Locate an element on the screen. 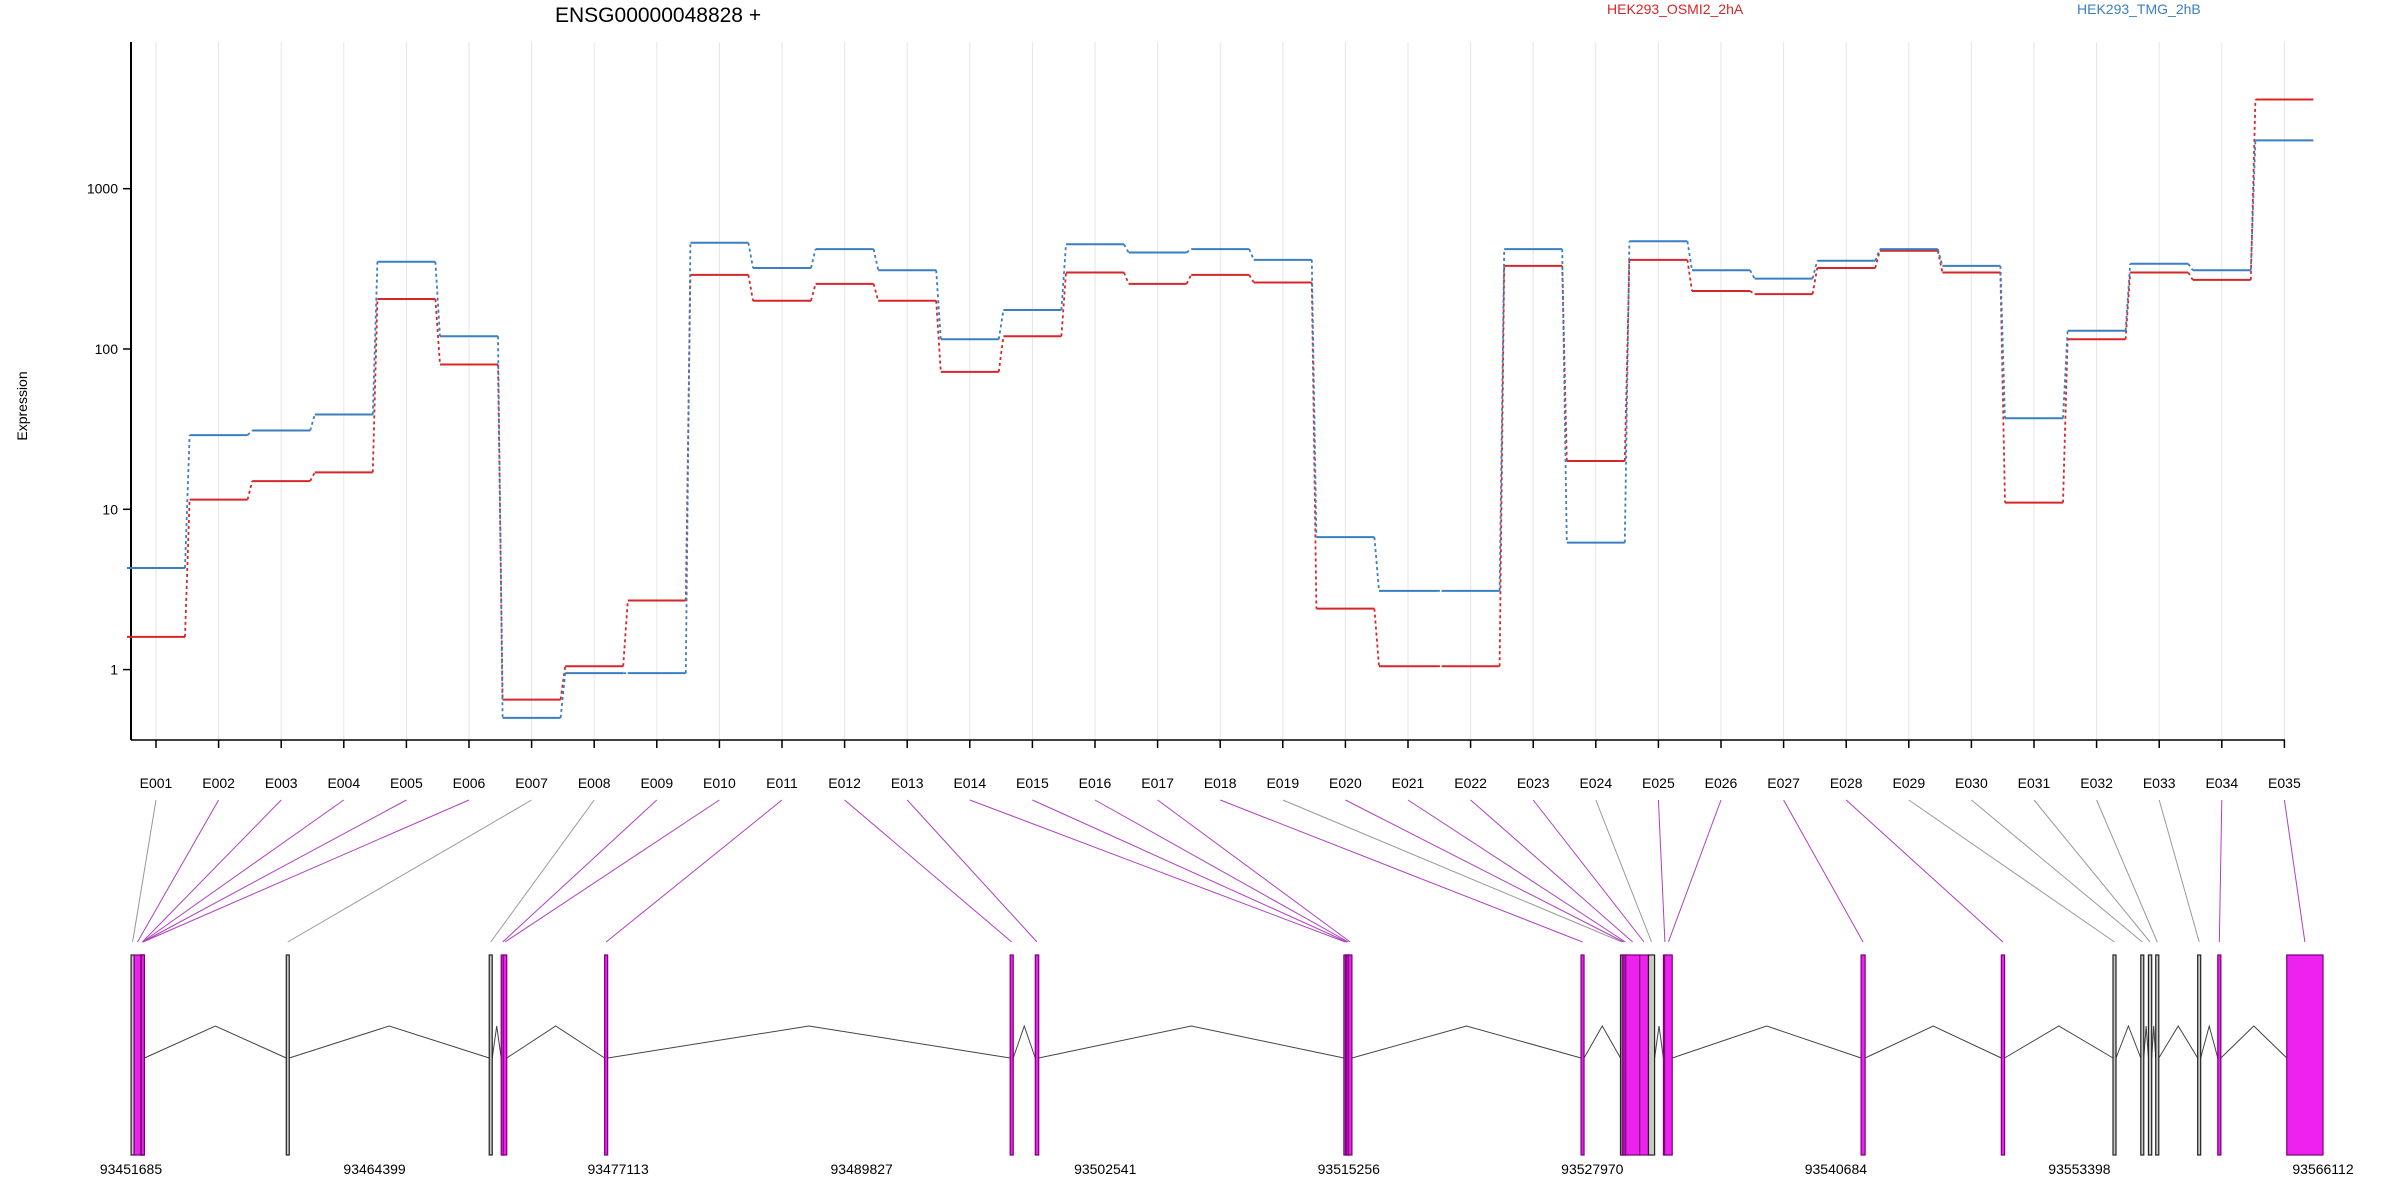 This screenshot has width=2400, height=1200. coordinate-label-8: 93540684 is located at coordinates (1836, 1169).